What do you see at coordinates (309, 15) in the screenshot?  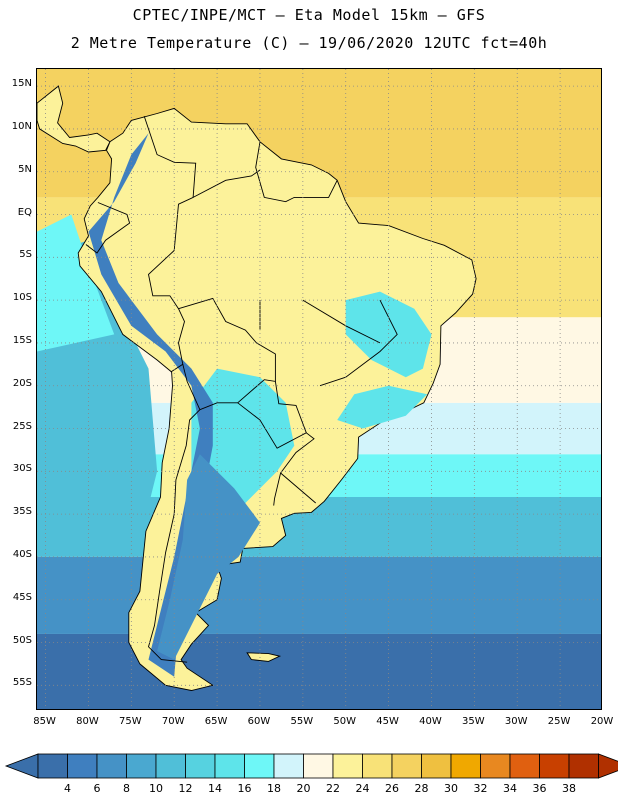 I see `map-title: CPTEC/INPE/MCT – Eta Model 15km – GFS` at bounding box center [309, 15].